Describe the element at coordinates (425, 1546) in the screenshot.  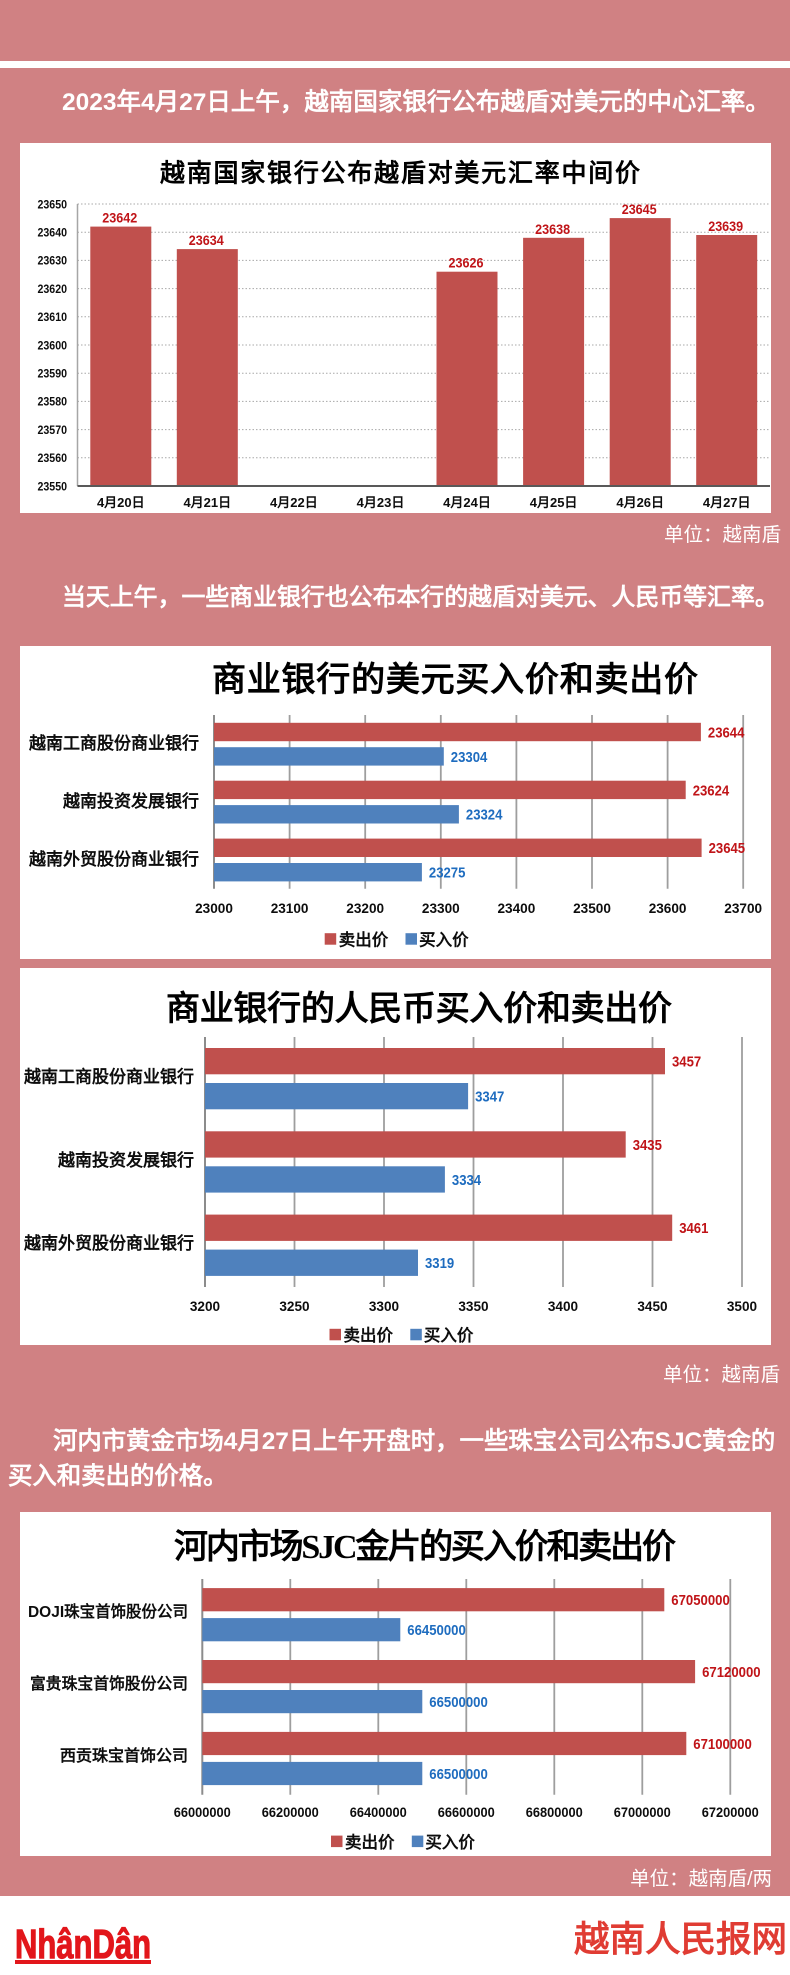
I see `svg-text: 河内市场SJC金片的买入价和卖出价` at that location.